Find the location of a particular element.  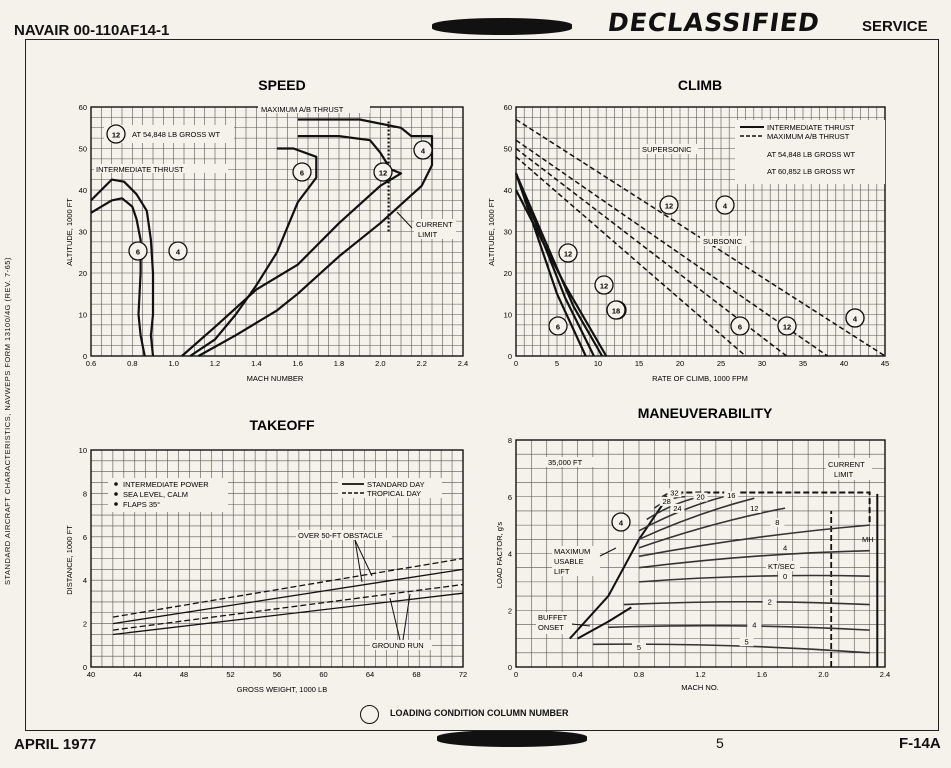

x-tick-label: 5 is located at coordinates (557, 363).